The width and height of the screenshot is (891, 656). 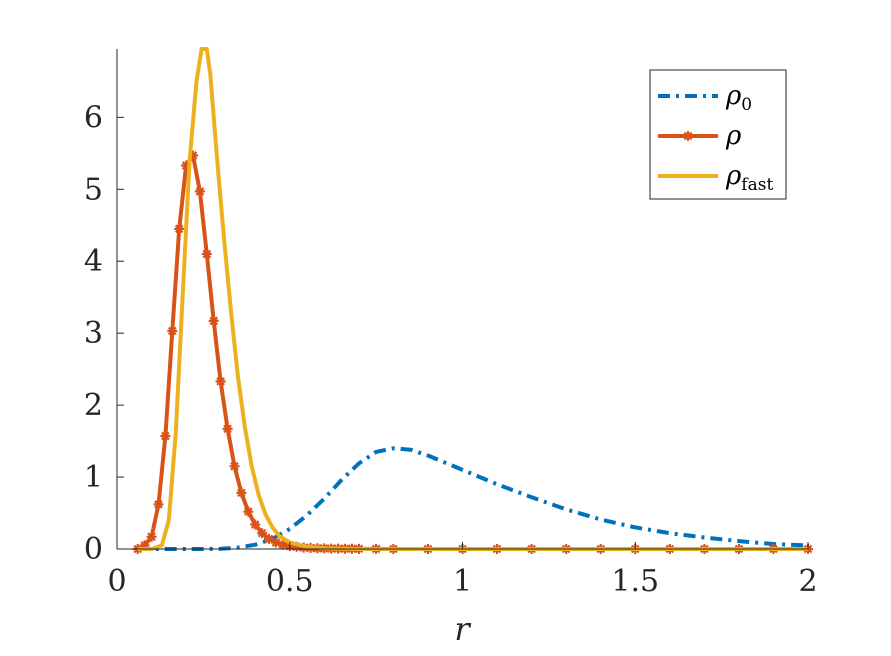 What do you see at coordinates (700, 136) in the screenshot?
I see `legend-item: ρ` at bounding box center [700, 136].